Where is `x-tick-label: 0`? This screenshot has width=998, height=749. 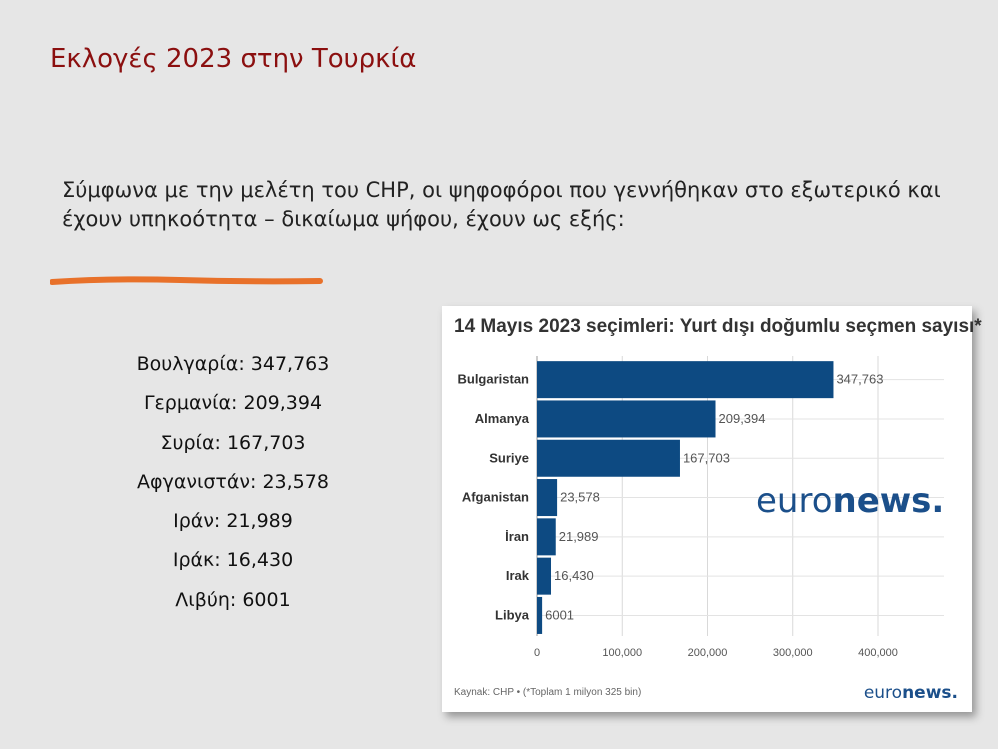 x-tick-label: 0 is located at coordinates (537, 653).